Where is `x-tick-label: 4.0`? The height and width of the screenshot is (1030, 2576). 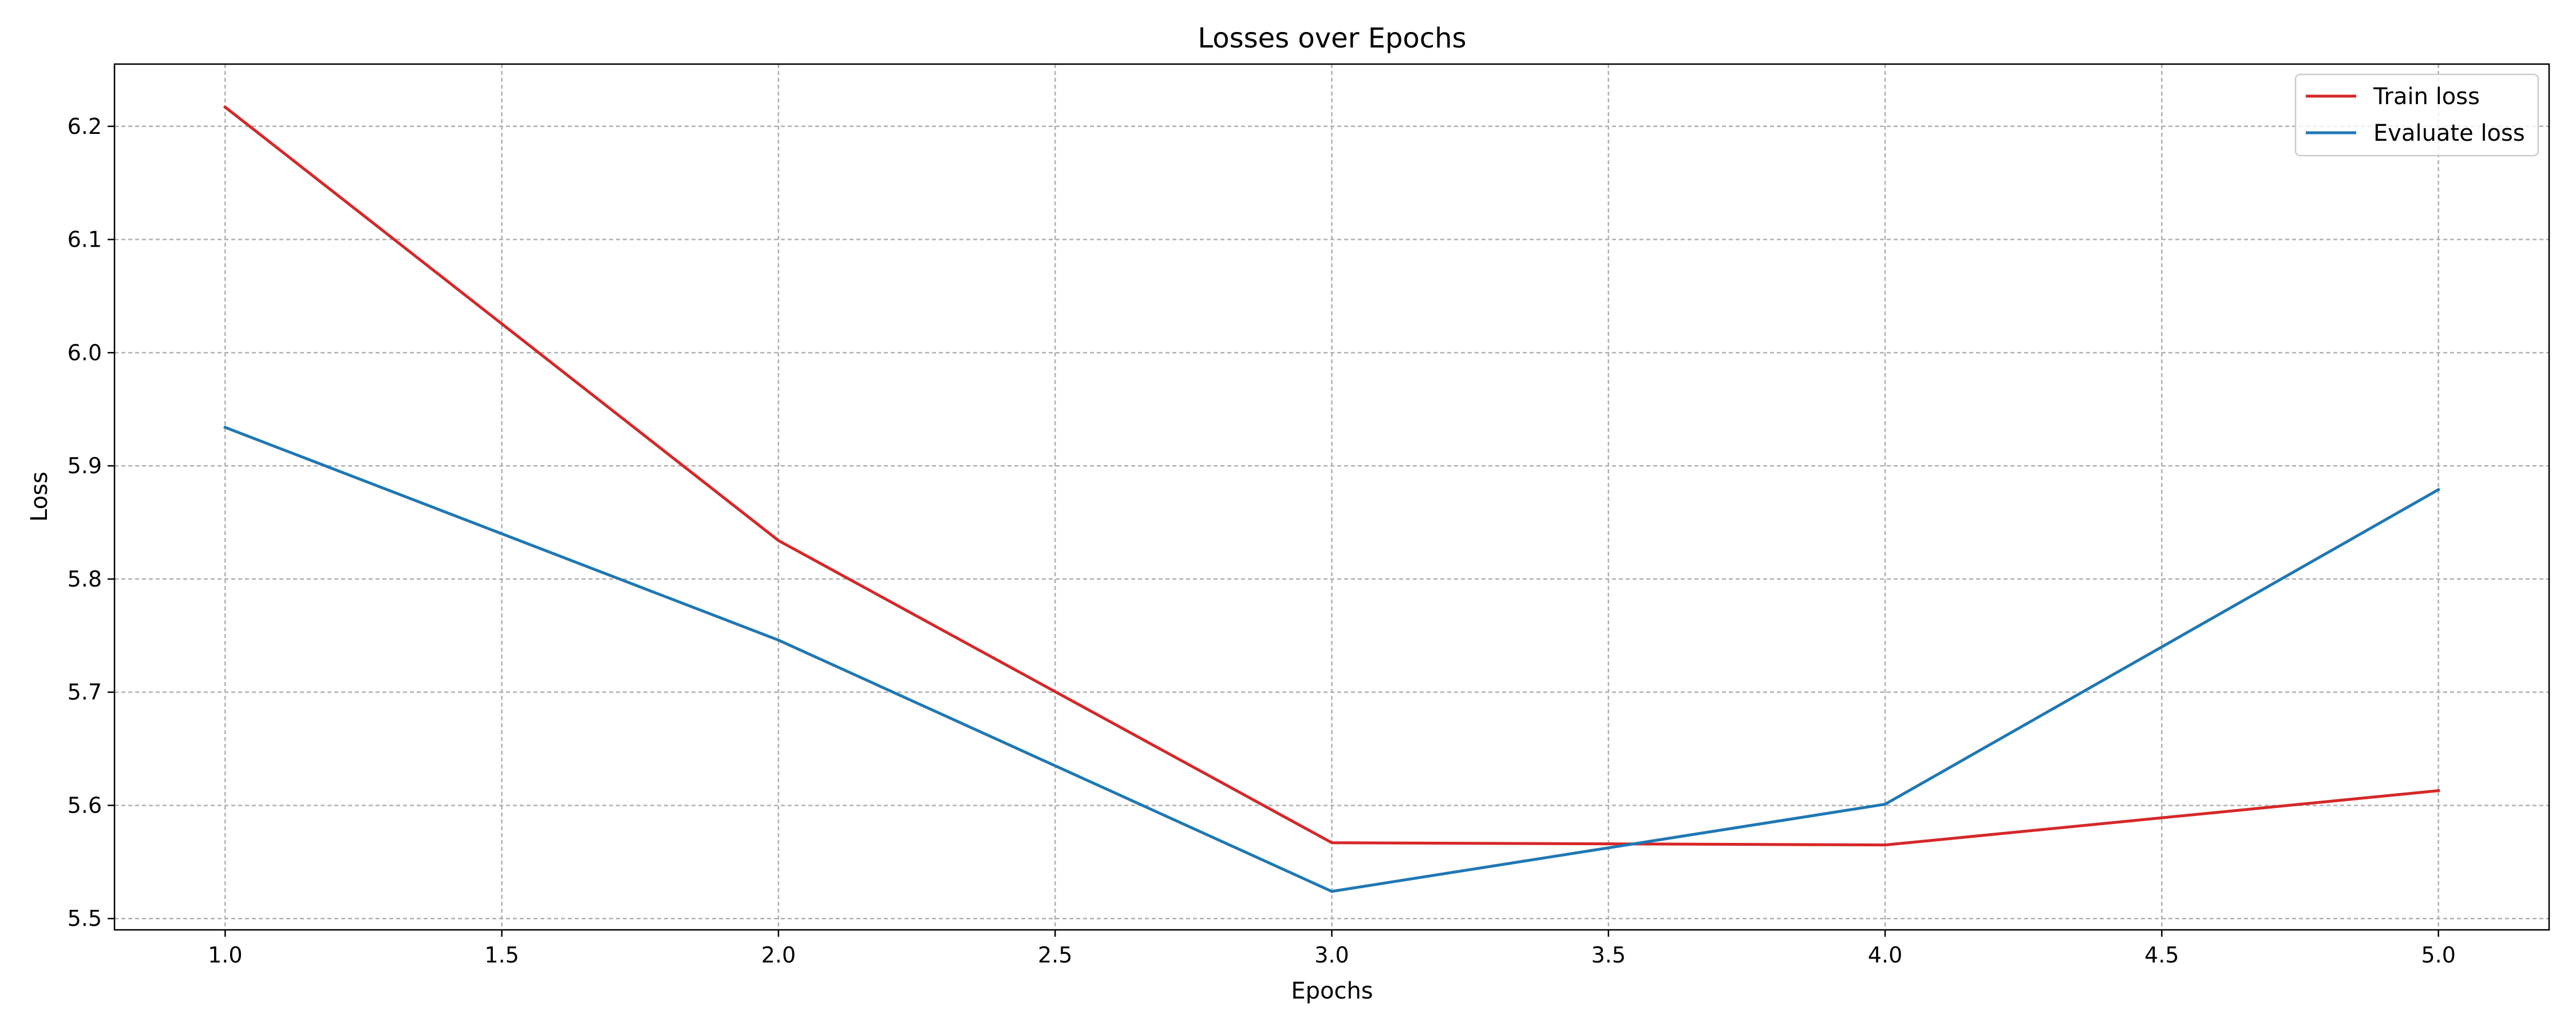 x-tick-label: 4.0 is located at coordinates (1885, 955).